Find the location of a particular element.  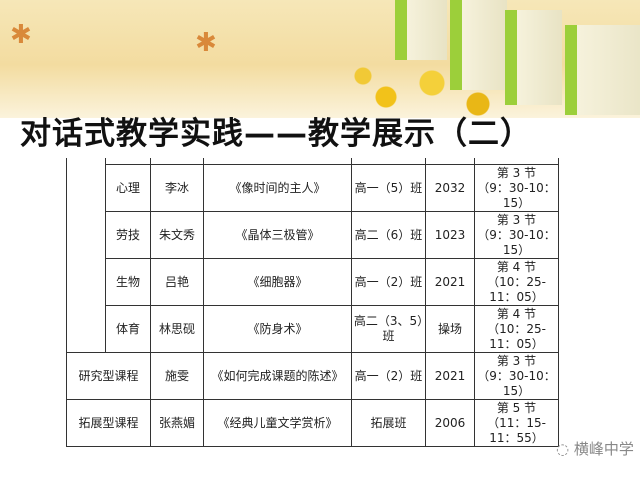

class-cell: 高二（6）班 is located at coordinates (388, 235).